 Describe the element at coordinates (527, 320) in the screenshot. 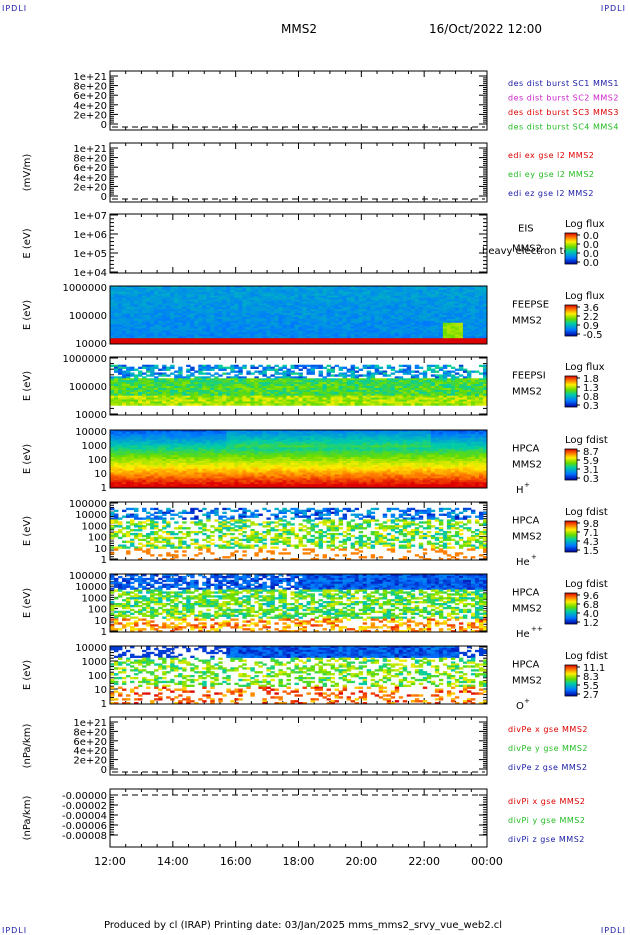

I see `panel-3-spacecraft-label: MMS2` at that location.